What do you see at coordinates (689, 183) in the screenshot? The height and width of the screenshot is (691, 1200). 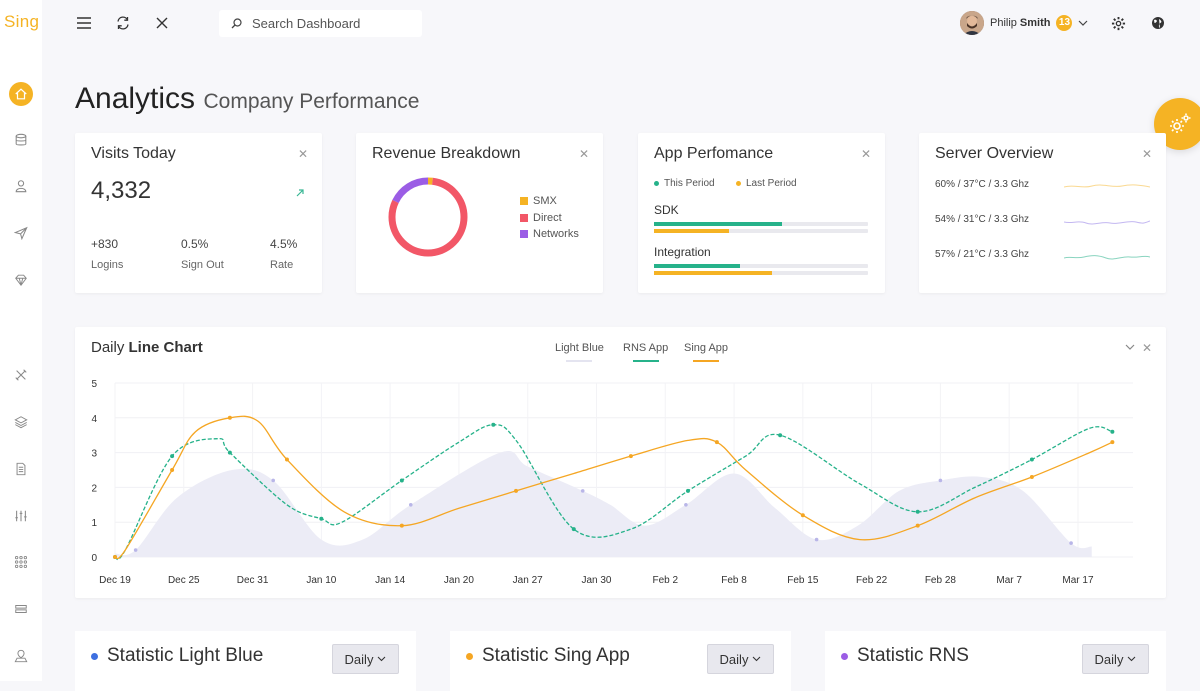 I see `legend-label: This Period` at bounding box center [689, 183].